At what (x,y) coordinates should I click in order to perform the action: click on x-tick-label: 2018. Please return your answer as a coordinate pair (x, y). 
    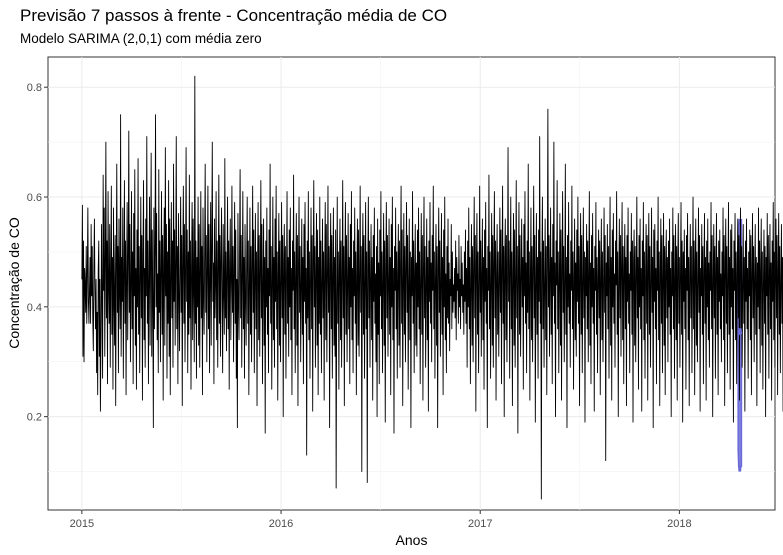
    Looking at the image, I should click on (679, 524).